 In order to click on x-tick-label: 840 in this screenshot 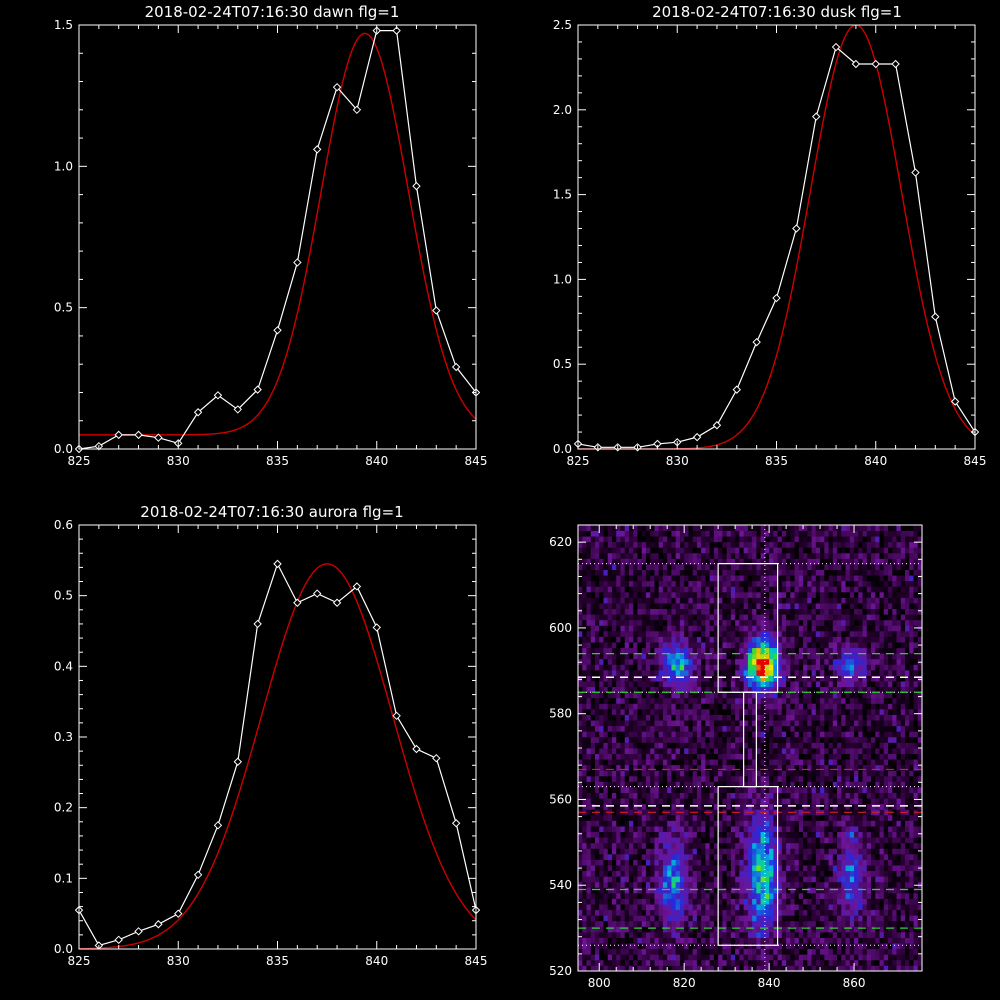, I will do `click(875, 461)`.